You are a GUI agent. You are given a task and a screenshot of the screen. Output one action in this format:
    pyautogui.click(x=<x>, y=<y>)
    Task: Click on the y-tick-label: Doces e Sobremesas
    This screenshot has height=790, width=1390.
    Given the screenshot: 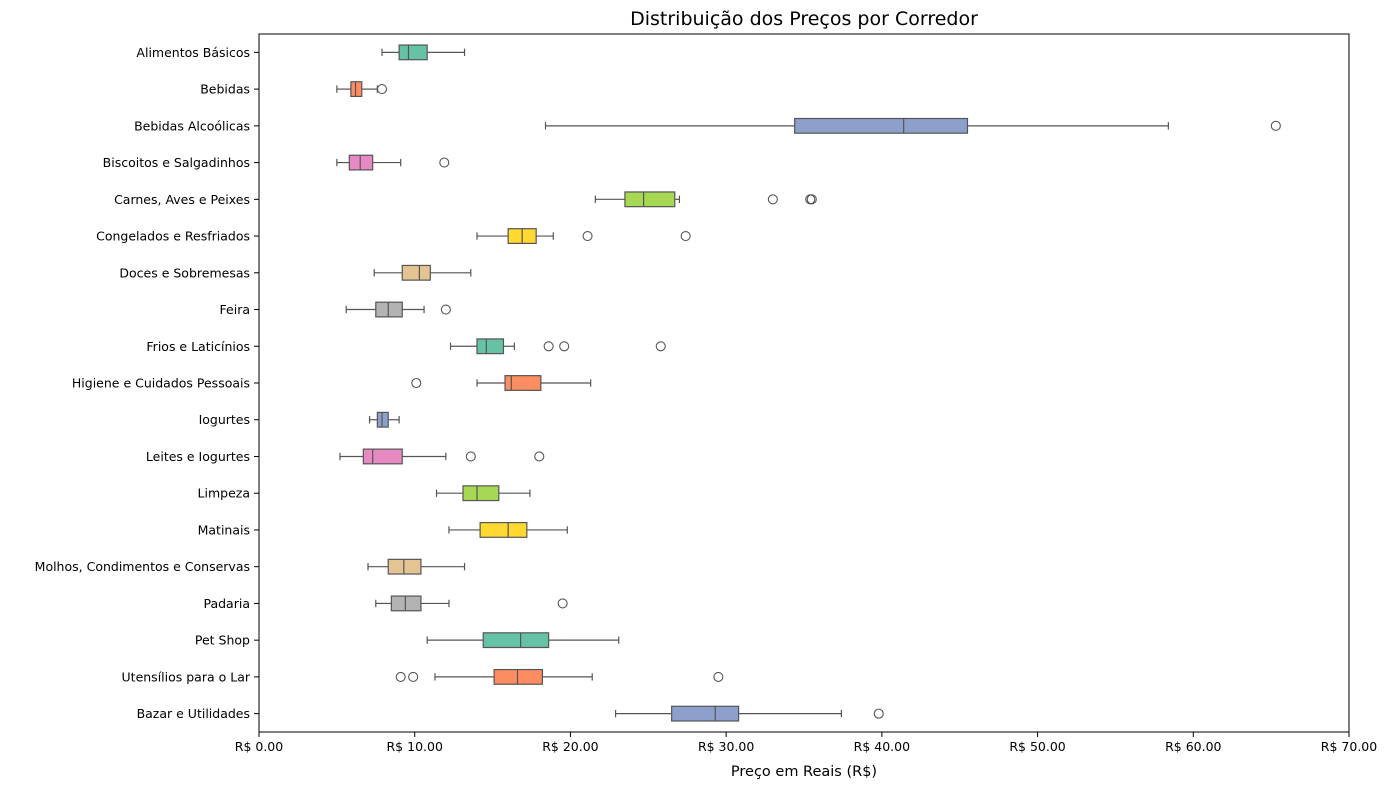 What is the action you would take?
    pyautogui.click(x=184, y=272)
    